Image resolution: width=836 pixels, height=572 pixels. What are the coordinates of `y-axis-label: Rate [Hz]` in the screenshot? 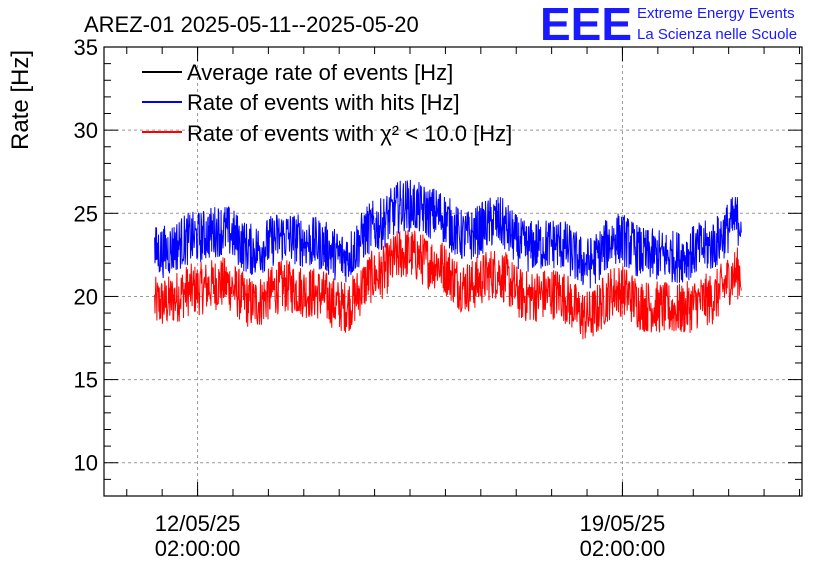 It's located at (20, 100).